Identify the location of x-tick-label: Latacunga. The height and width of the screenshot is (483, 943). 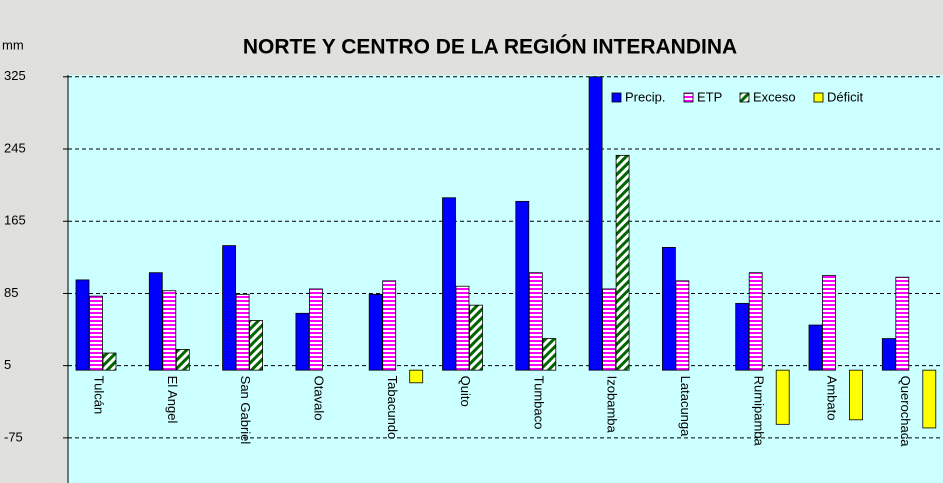
(685, 406).